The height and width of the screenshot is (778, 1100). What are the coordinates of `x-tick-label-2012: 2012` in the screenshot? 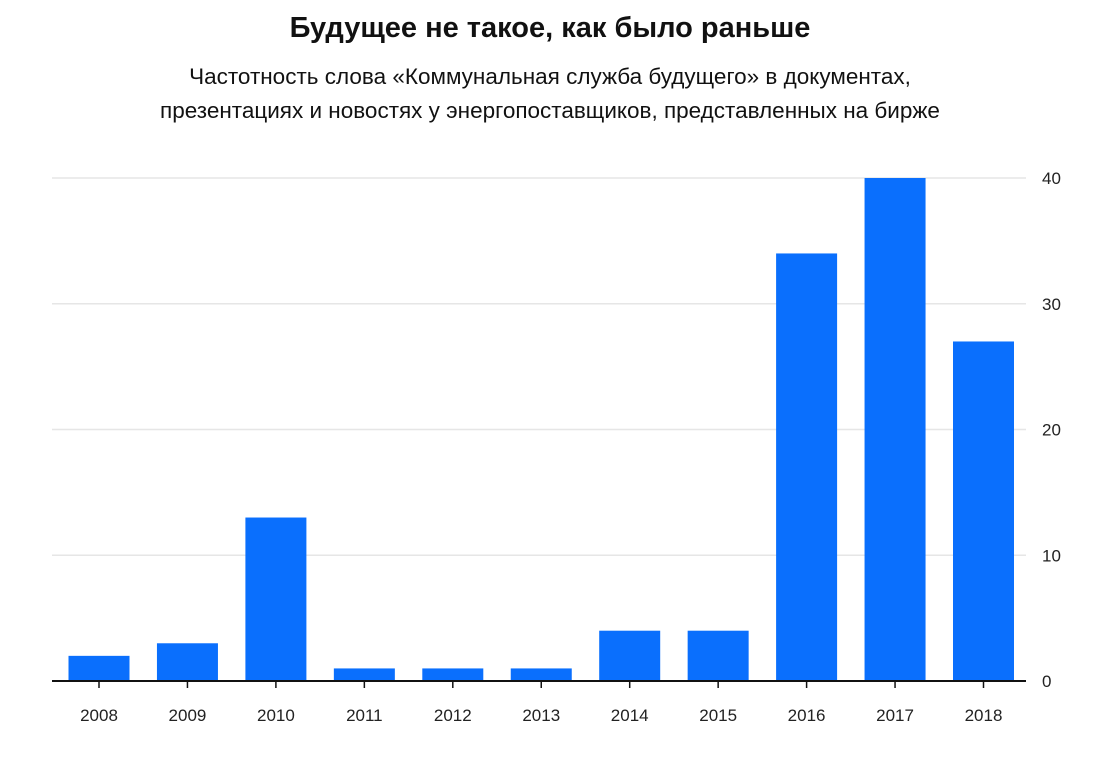 It's located at (453, 715).